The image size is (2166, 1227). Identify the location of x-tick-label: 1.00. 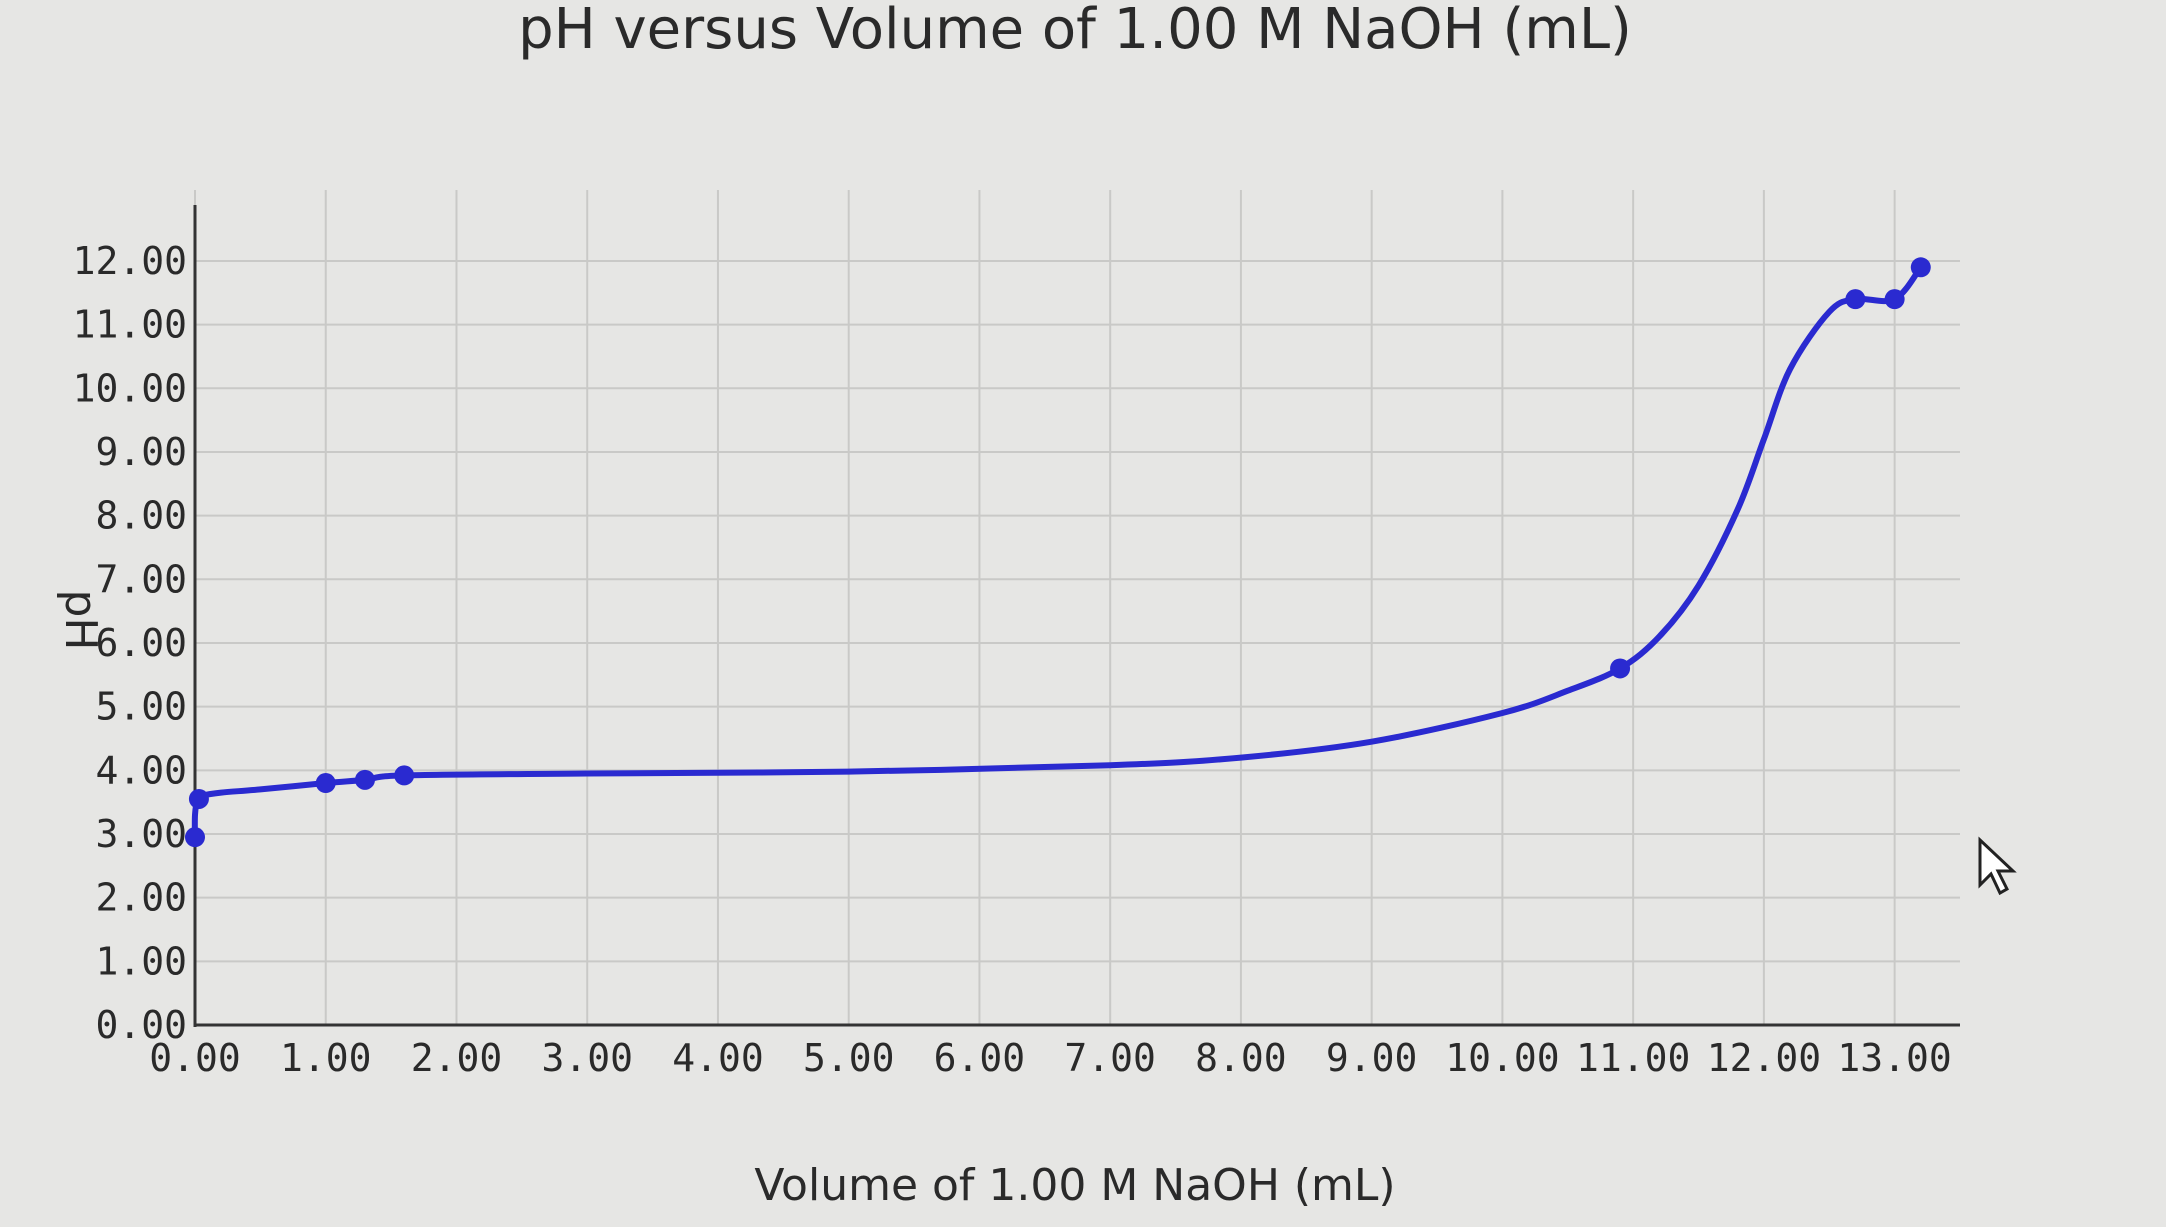
(326, 1058).